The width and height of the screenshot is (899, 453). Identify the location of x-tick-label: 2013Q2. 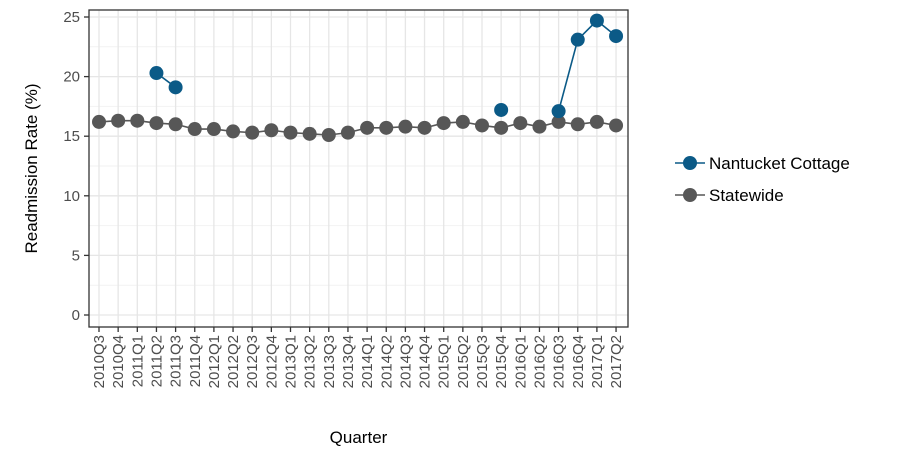
(310, 361).